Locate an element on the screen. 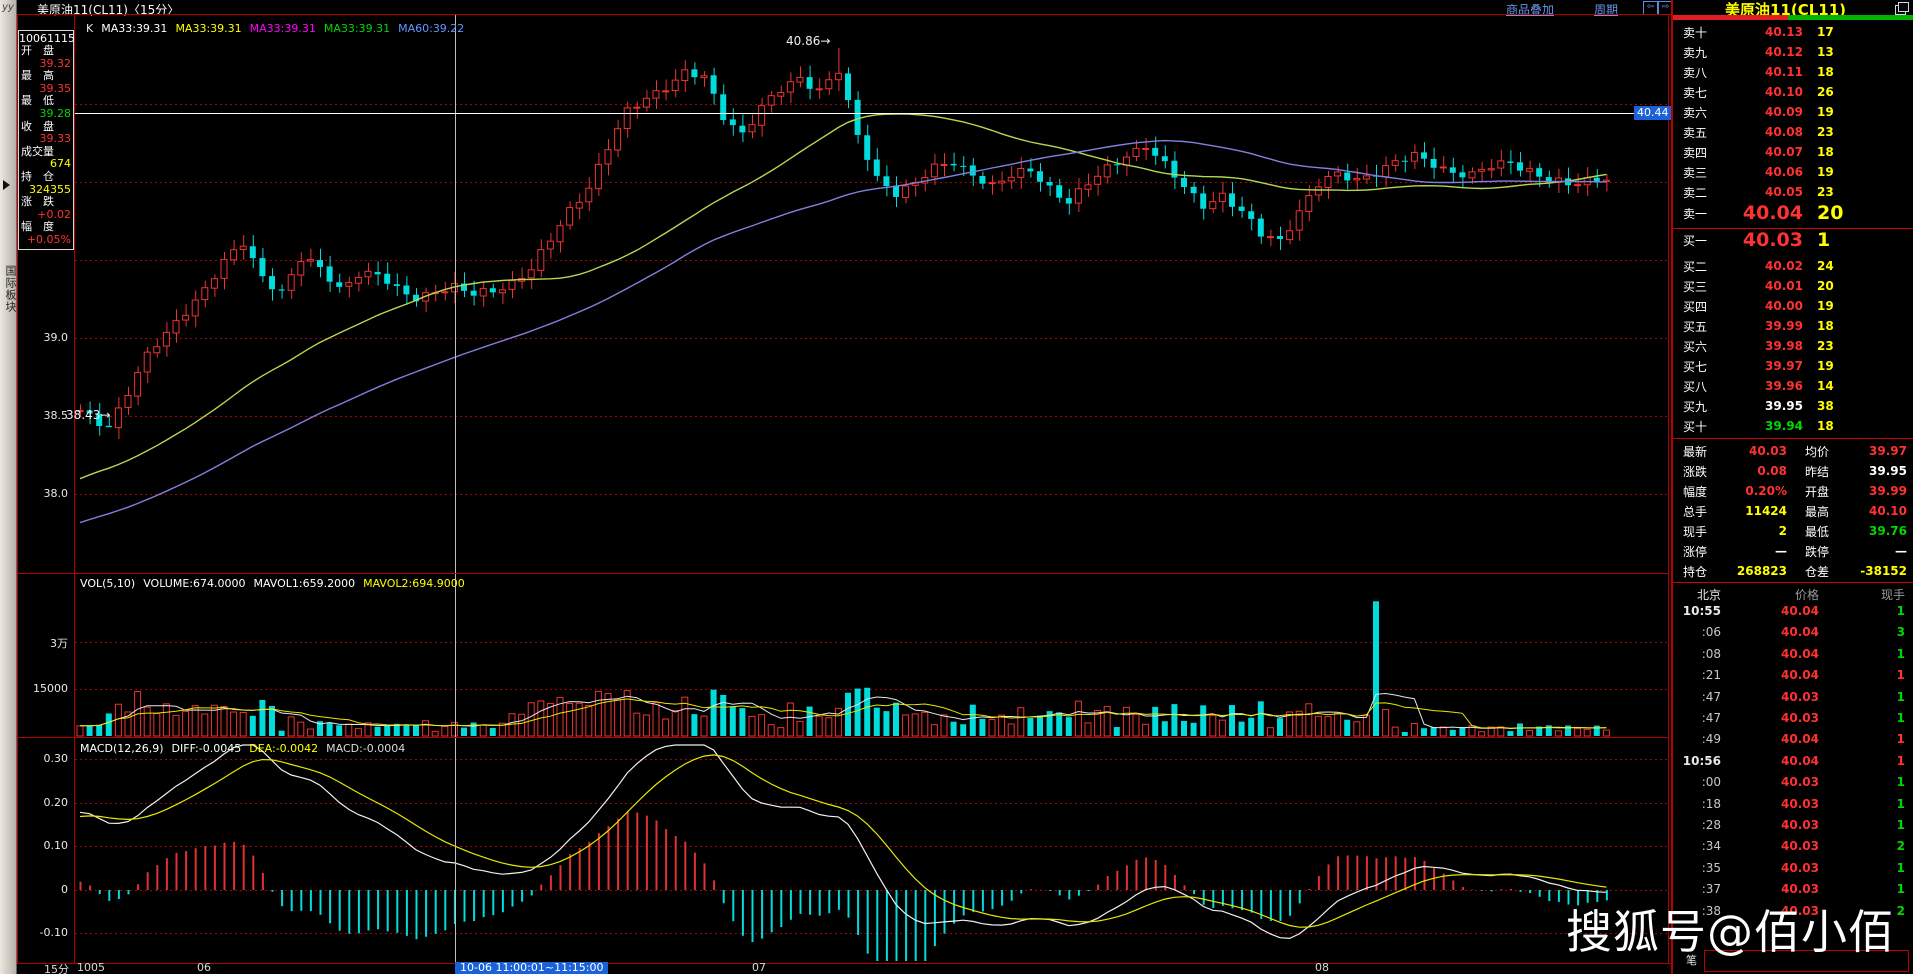 The width and height of the screenshot is (1913, 974). stat-label: 开盘 is located at coordinates (1817, 491).